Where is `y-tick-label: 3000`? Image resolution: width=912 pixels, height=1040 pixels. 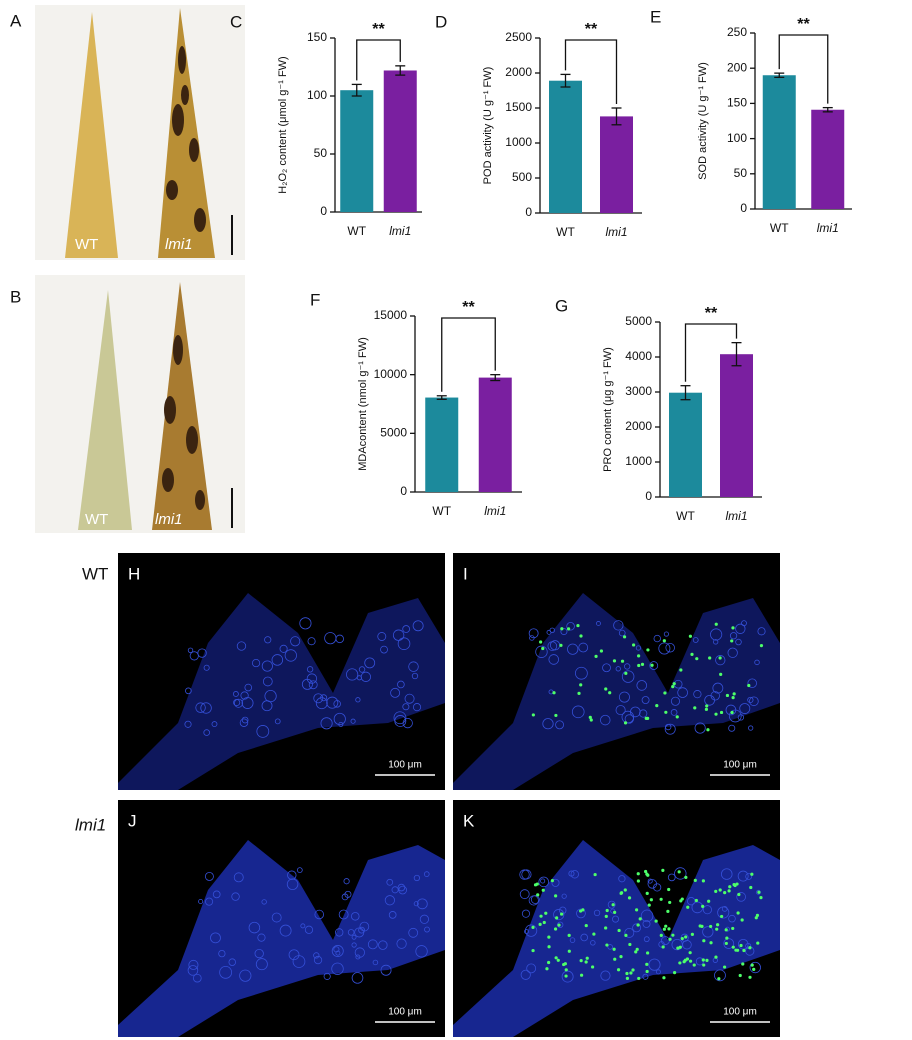 y-tick-label: 3000 is located at coordinates (638, 391).